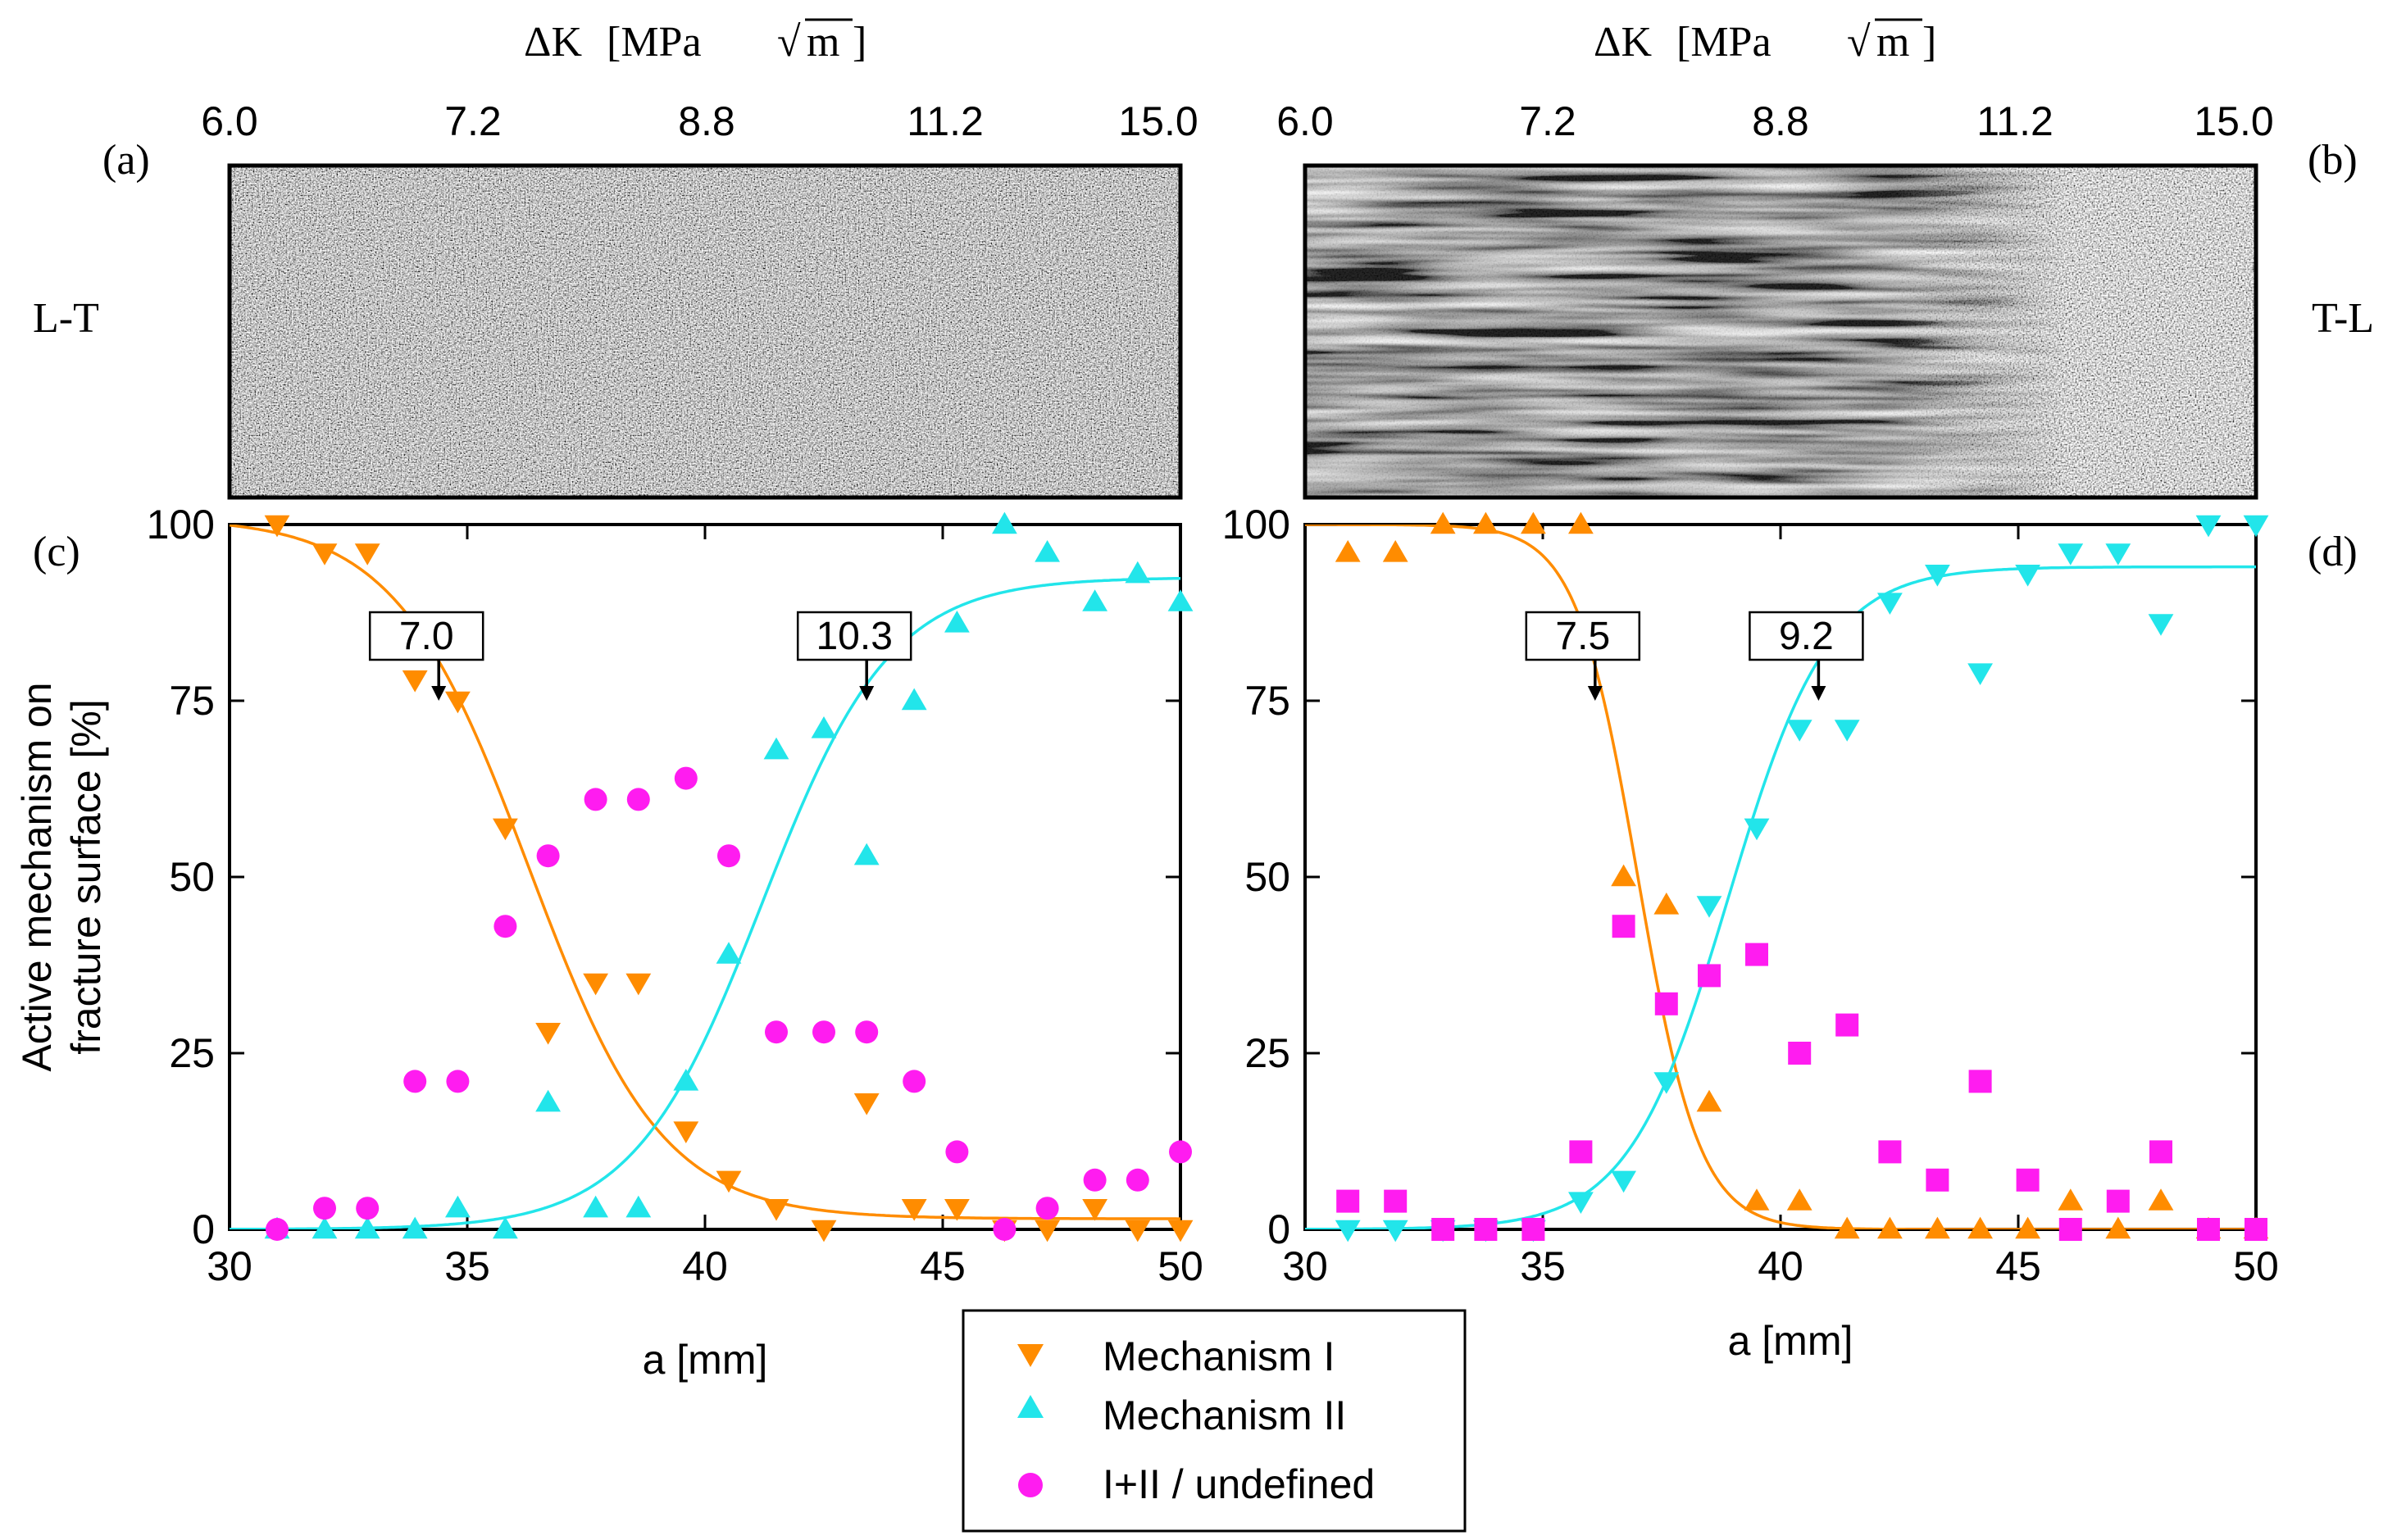 Image resolution: width=2406 pixels, height=1540 pixels. I want to click on micrograph-a-frame, so click(705, 332).